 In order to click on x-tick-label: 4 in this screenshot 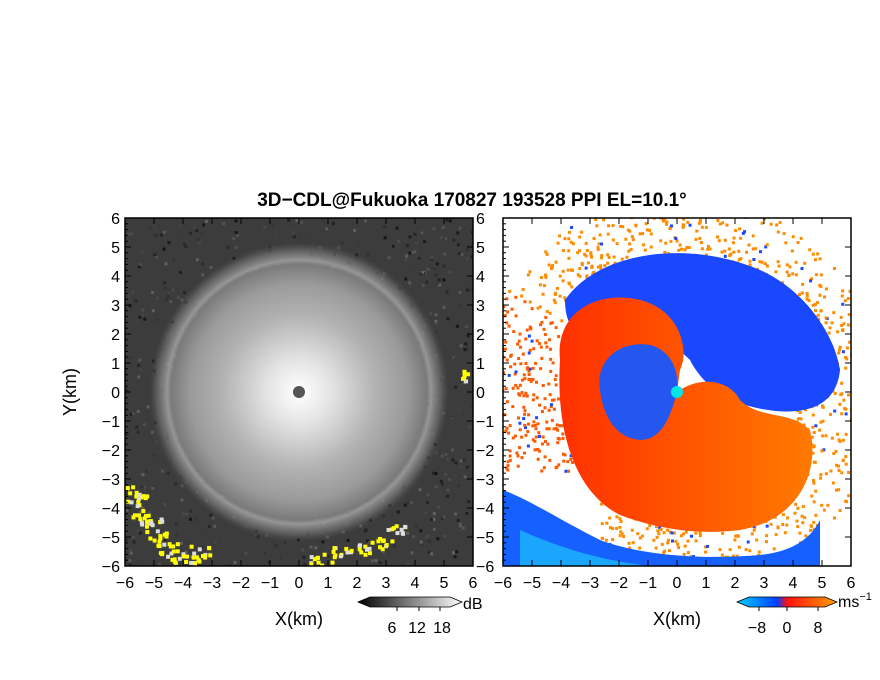, I will do `click(793, 583)`.